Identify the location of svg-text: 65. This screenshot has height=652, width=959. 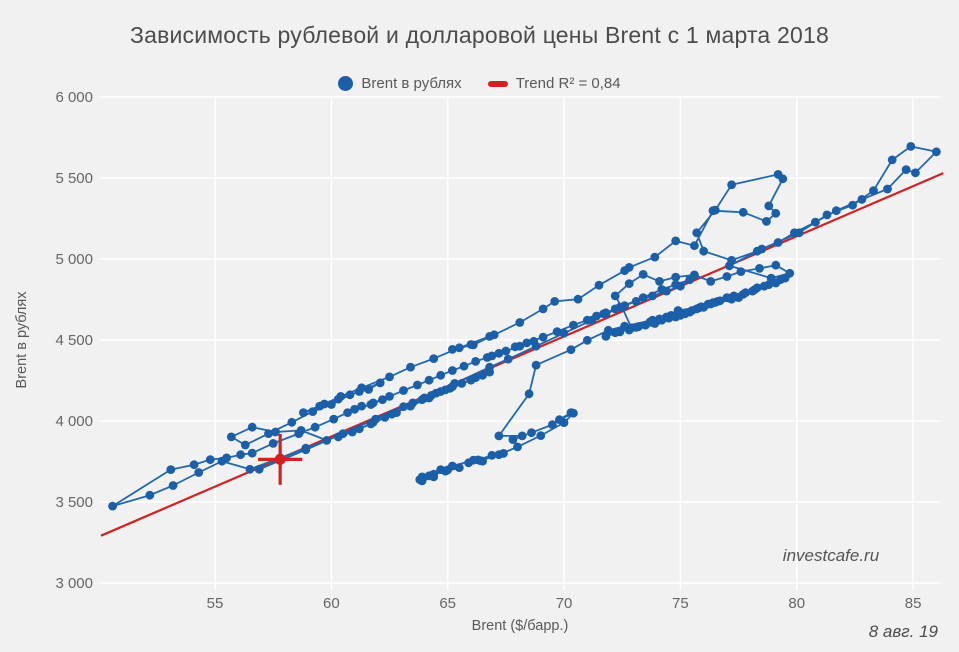
(447, 603).